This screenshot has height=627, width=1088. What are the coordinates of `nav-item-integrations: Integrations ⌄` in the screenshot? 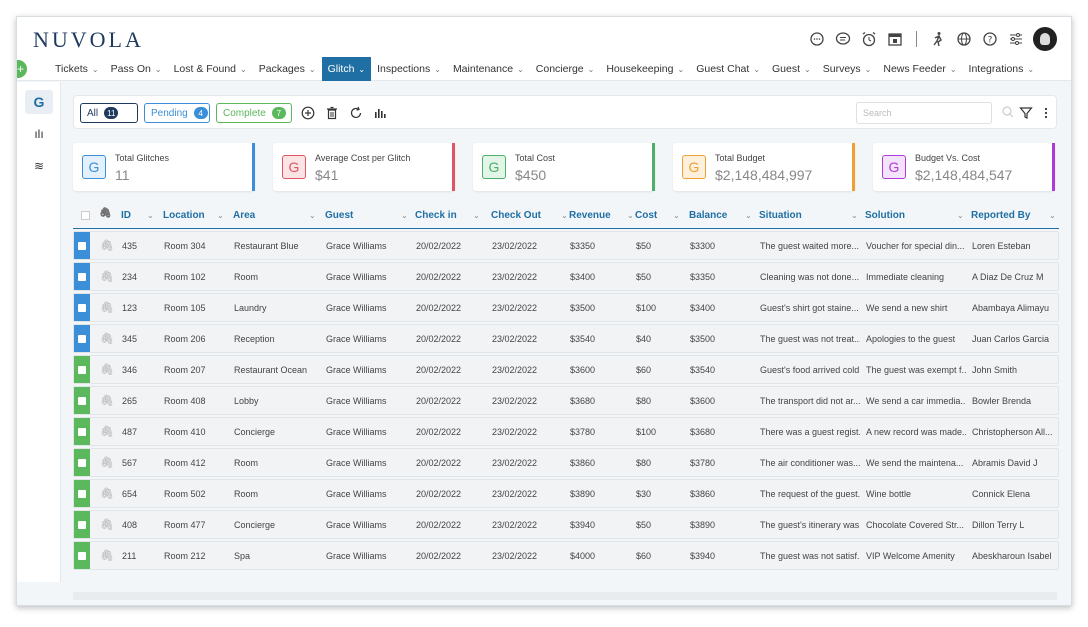 It's located at (1002, 69).